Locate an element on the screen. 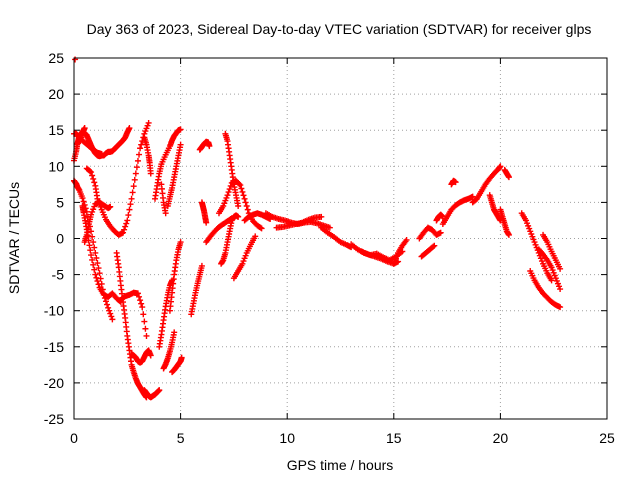  x-tick-label: 15 is located at coordinates (394, 438).